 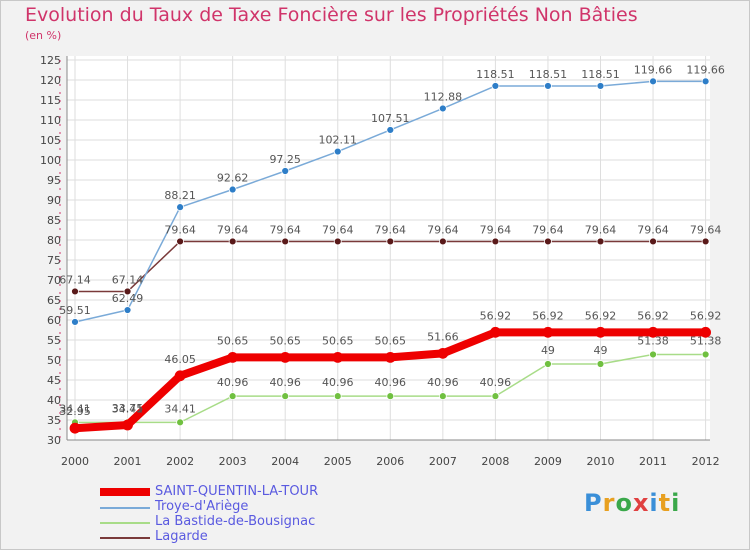 What do you see at coordinates (54, 440) in the screenshot?
I see `y-tick-label: 30` at bounding box center [54, 440].